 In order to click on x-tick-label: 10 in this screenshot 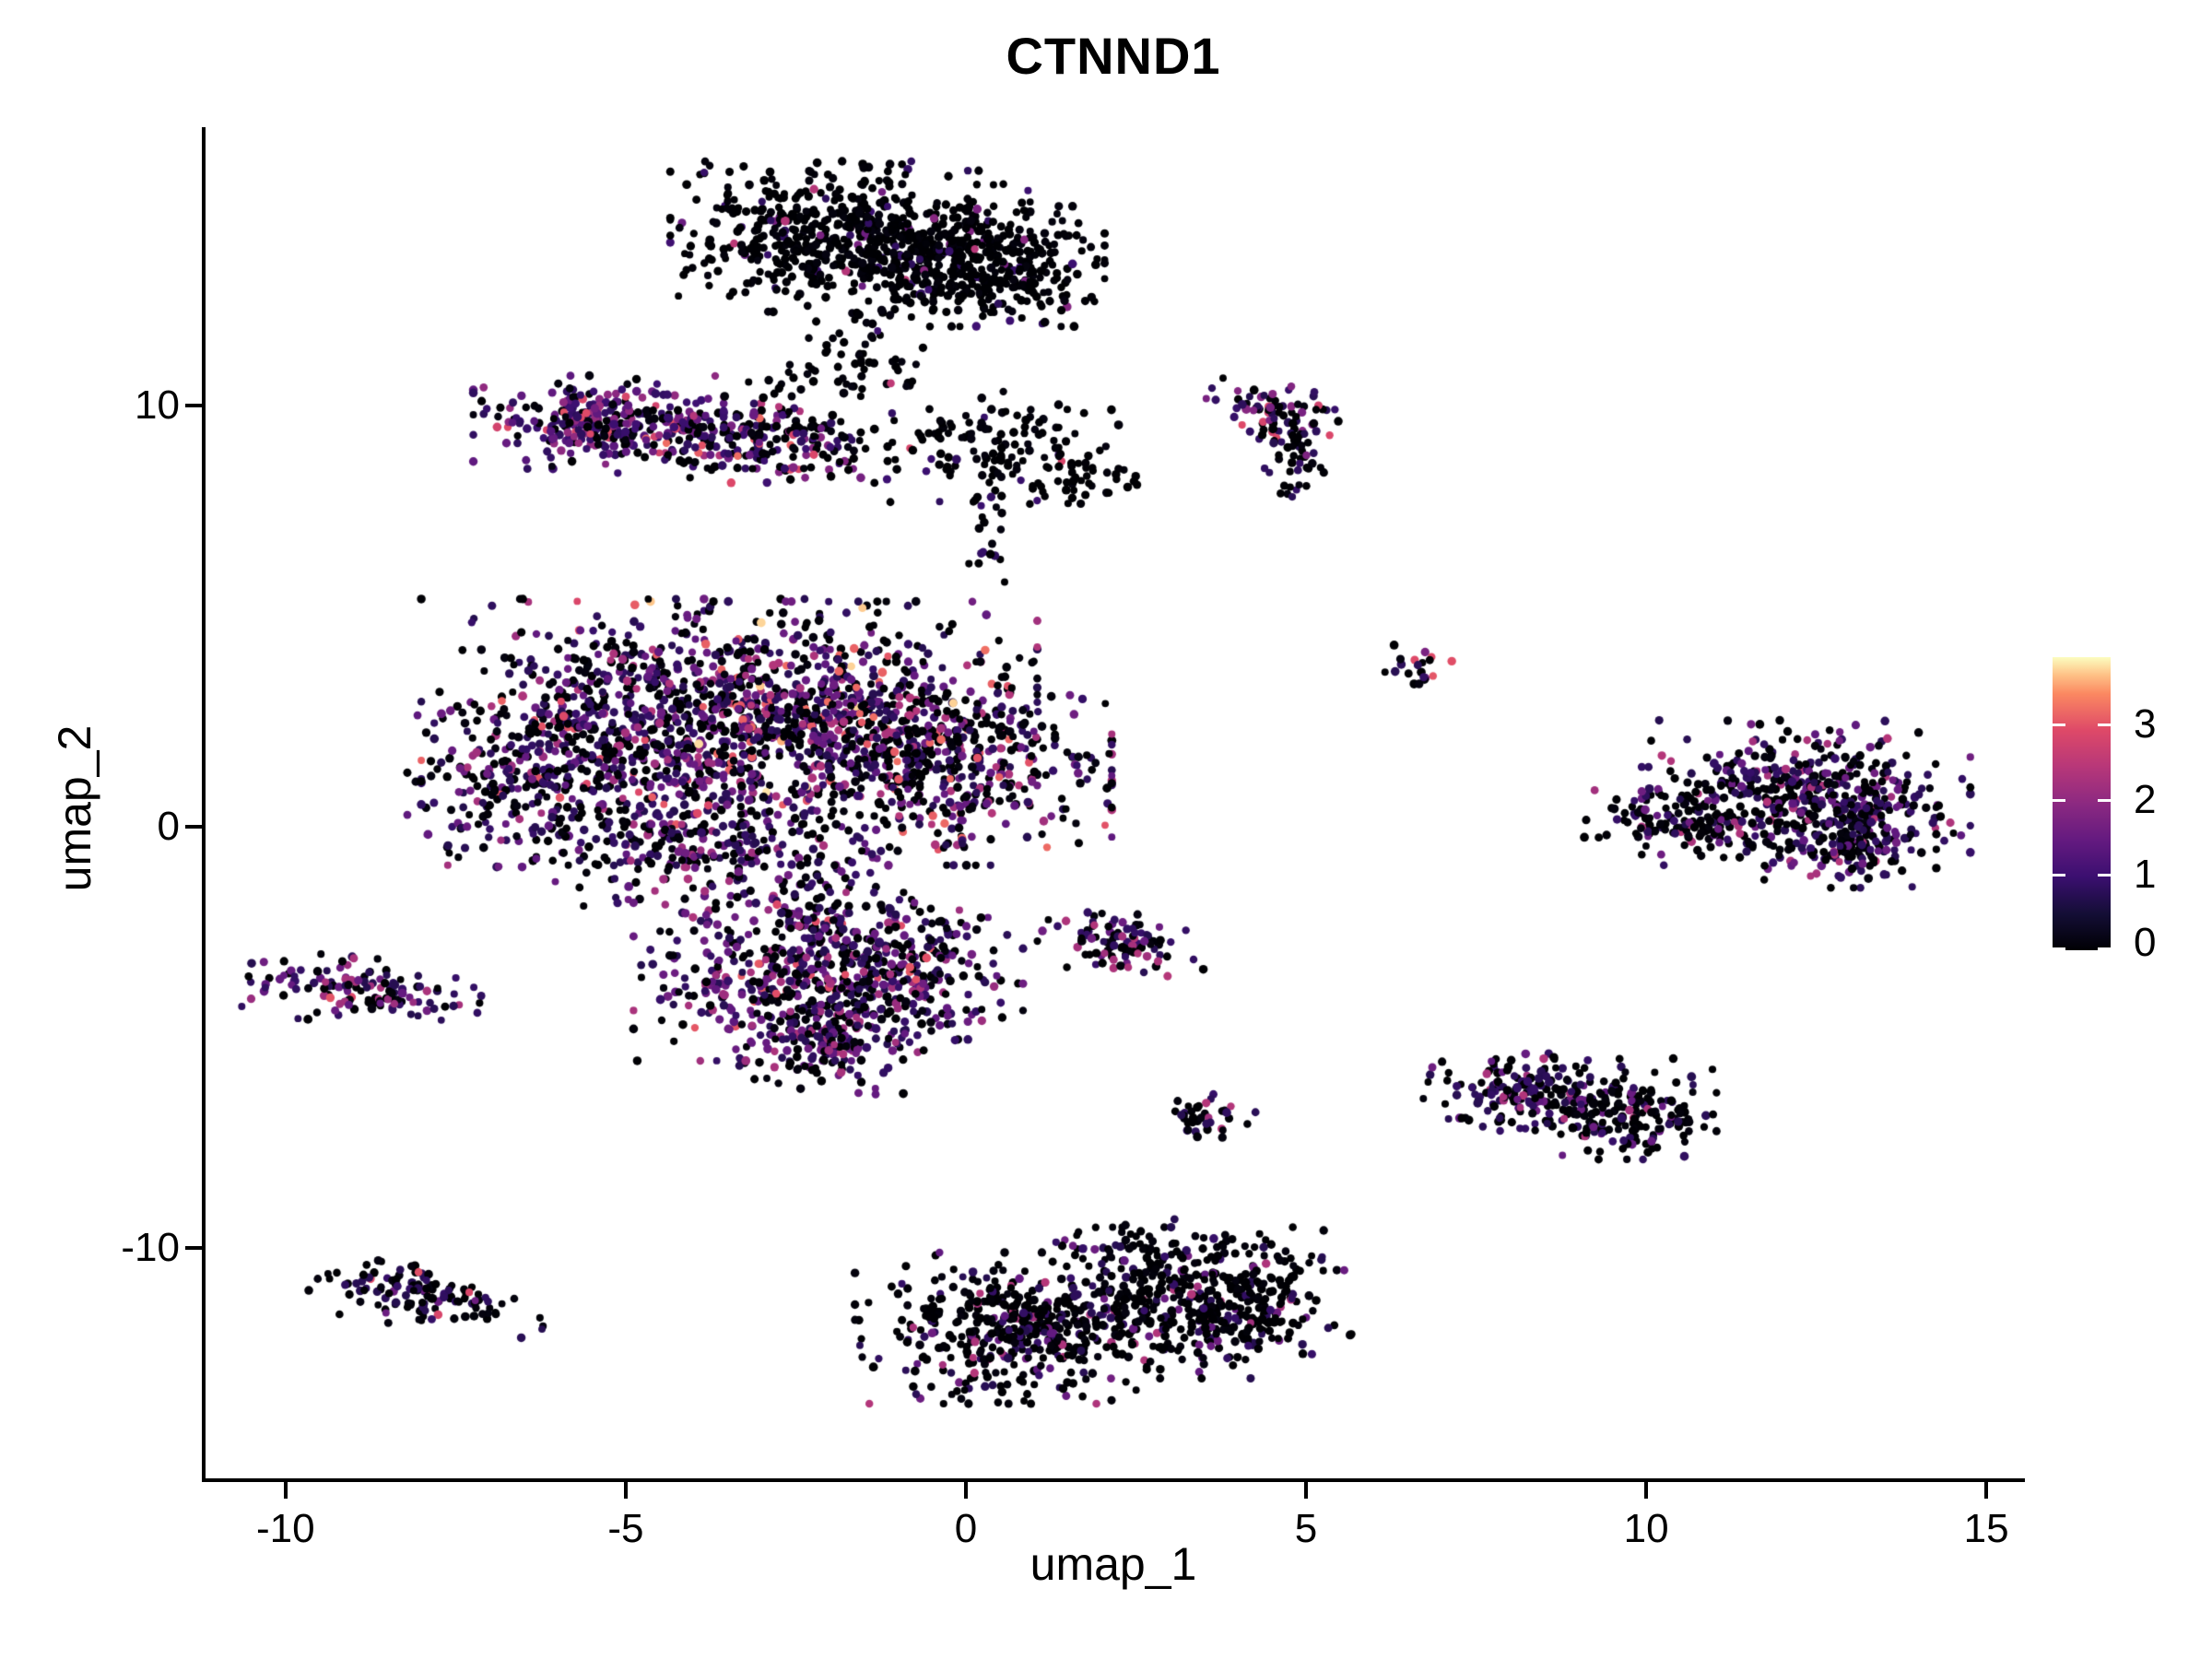, I will do `click(1646, 1528)`.